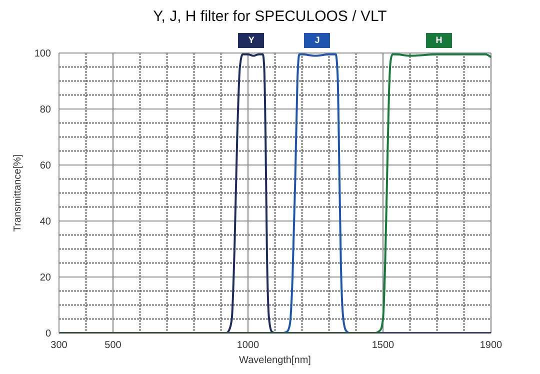  What do you see at coordinates (248, 346) in the screenshot?
I see `x-tick-label: 1000` at bounding box center [248, 346].